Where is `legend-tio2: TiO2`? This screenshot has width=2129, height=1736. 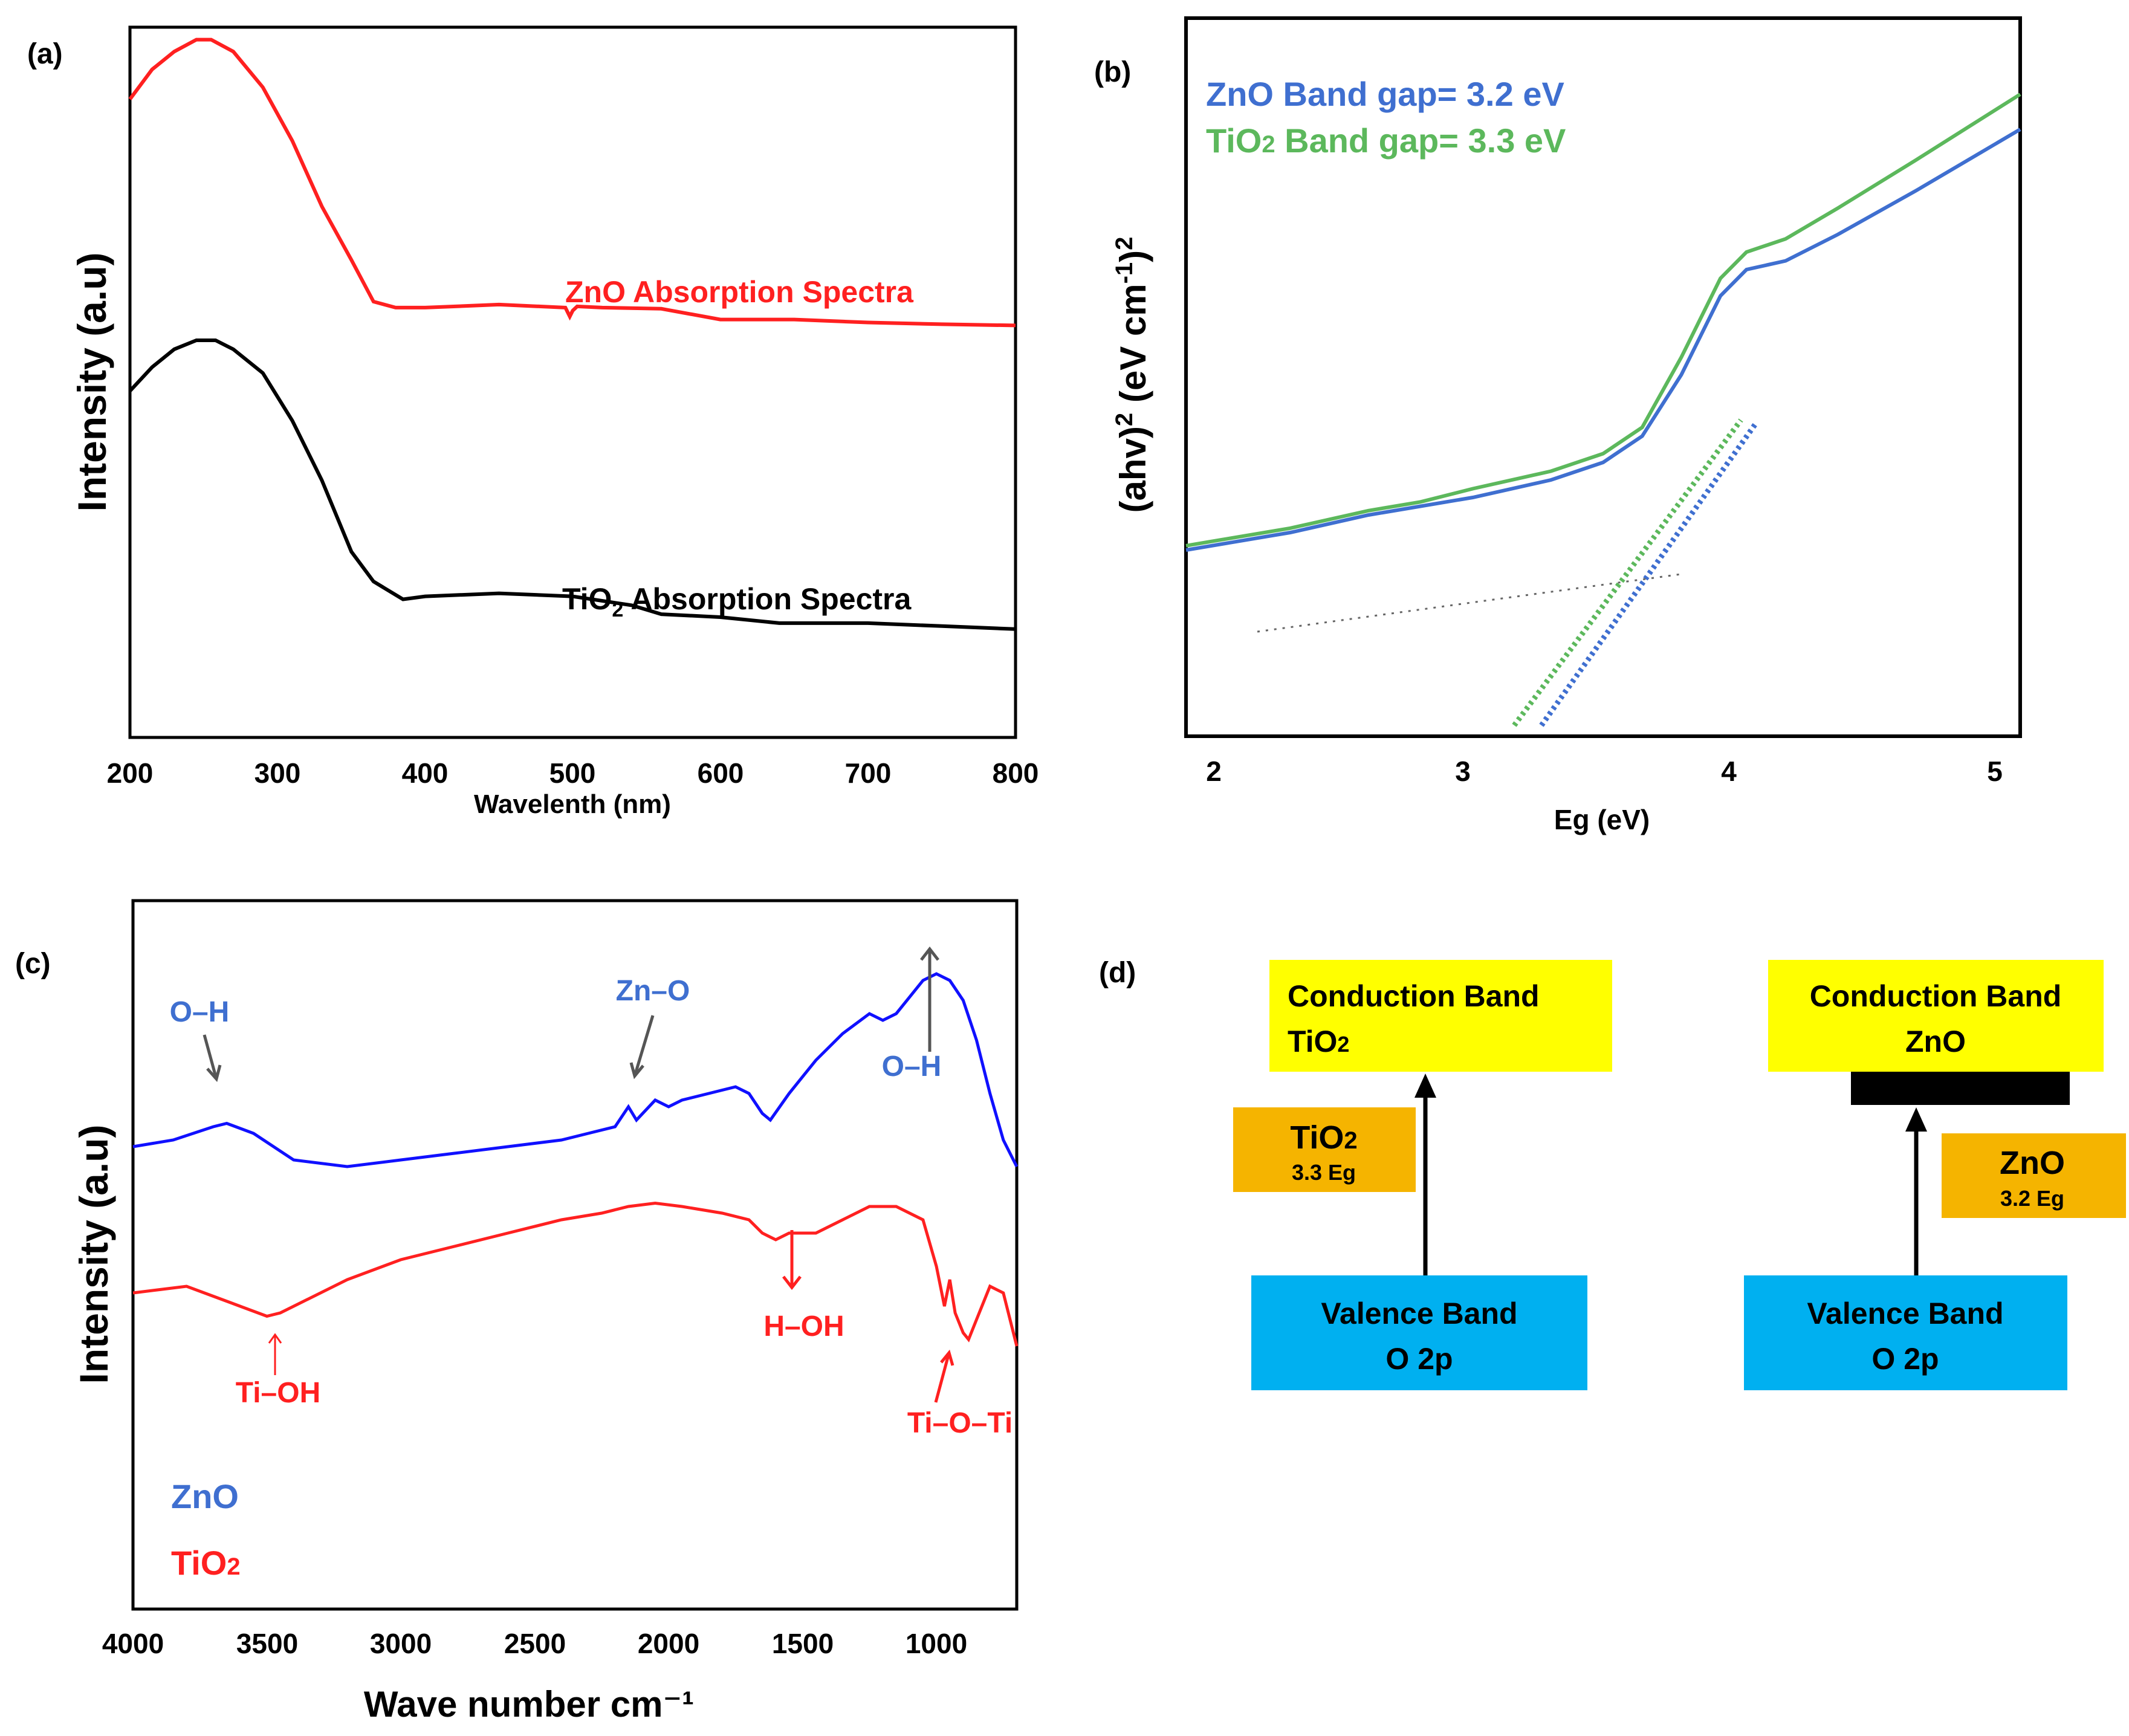
legend-tio2: TiO2 is located at coordinates (206, 1563).